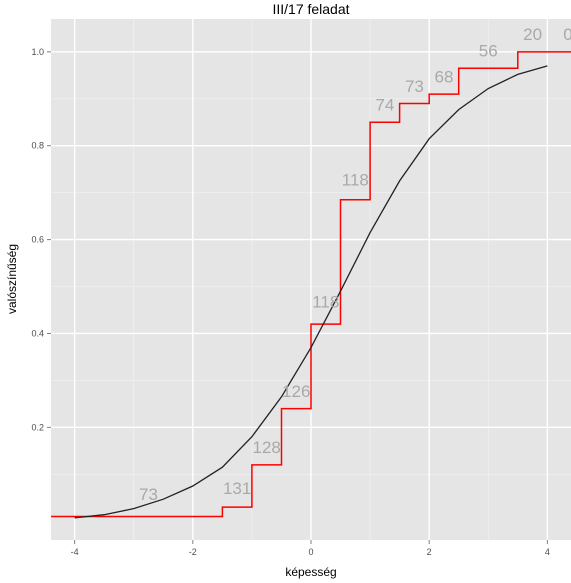 The width and height of the screenshot is (571, 583). I want to click on count-annotation: 0, so click(567, 34).